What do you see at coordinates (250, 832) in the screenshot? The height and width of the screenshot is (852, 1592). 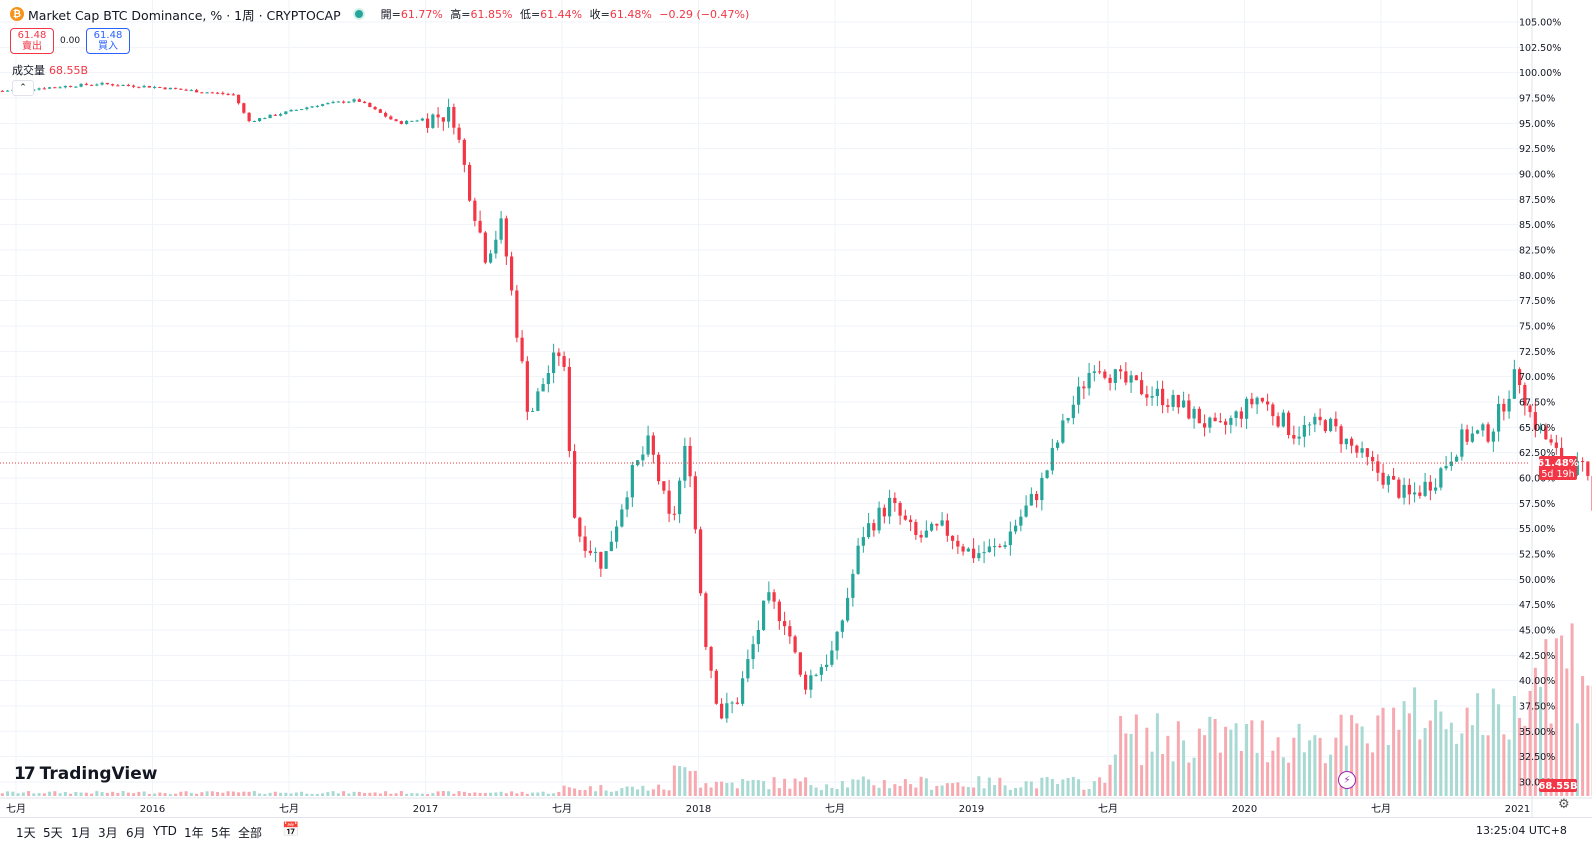 I see `range-all-button: 全部` at bounding box center [250, 832].